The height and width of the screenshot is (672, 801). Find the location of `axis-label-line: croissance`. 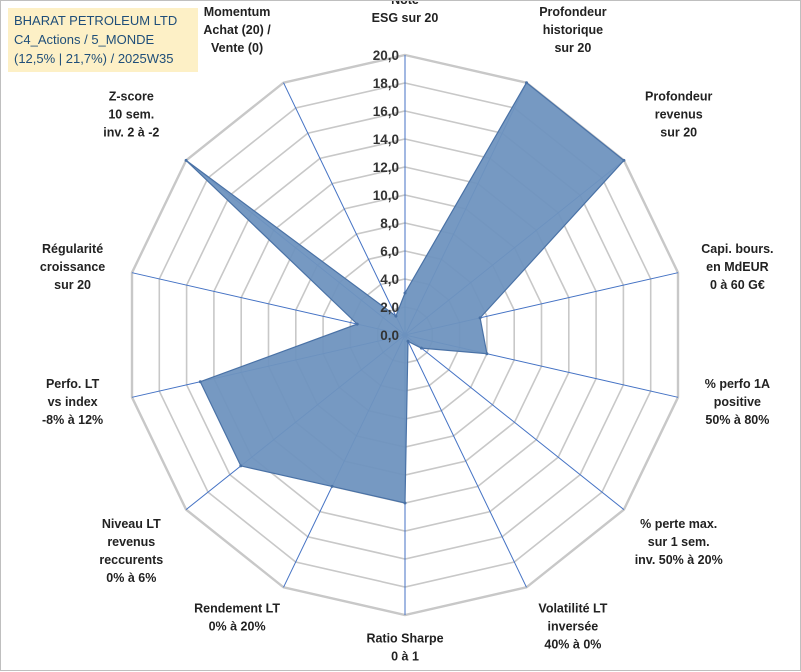

axis-label-line: croissance is located at coordinates (72, 267).